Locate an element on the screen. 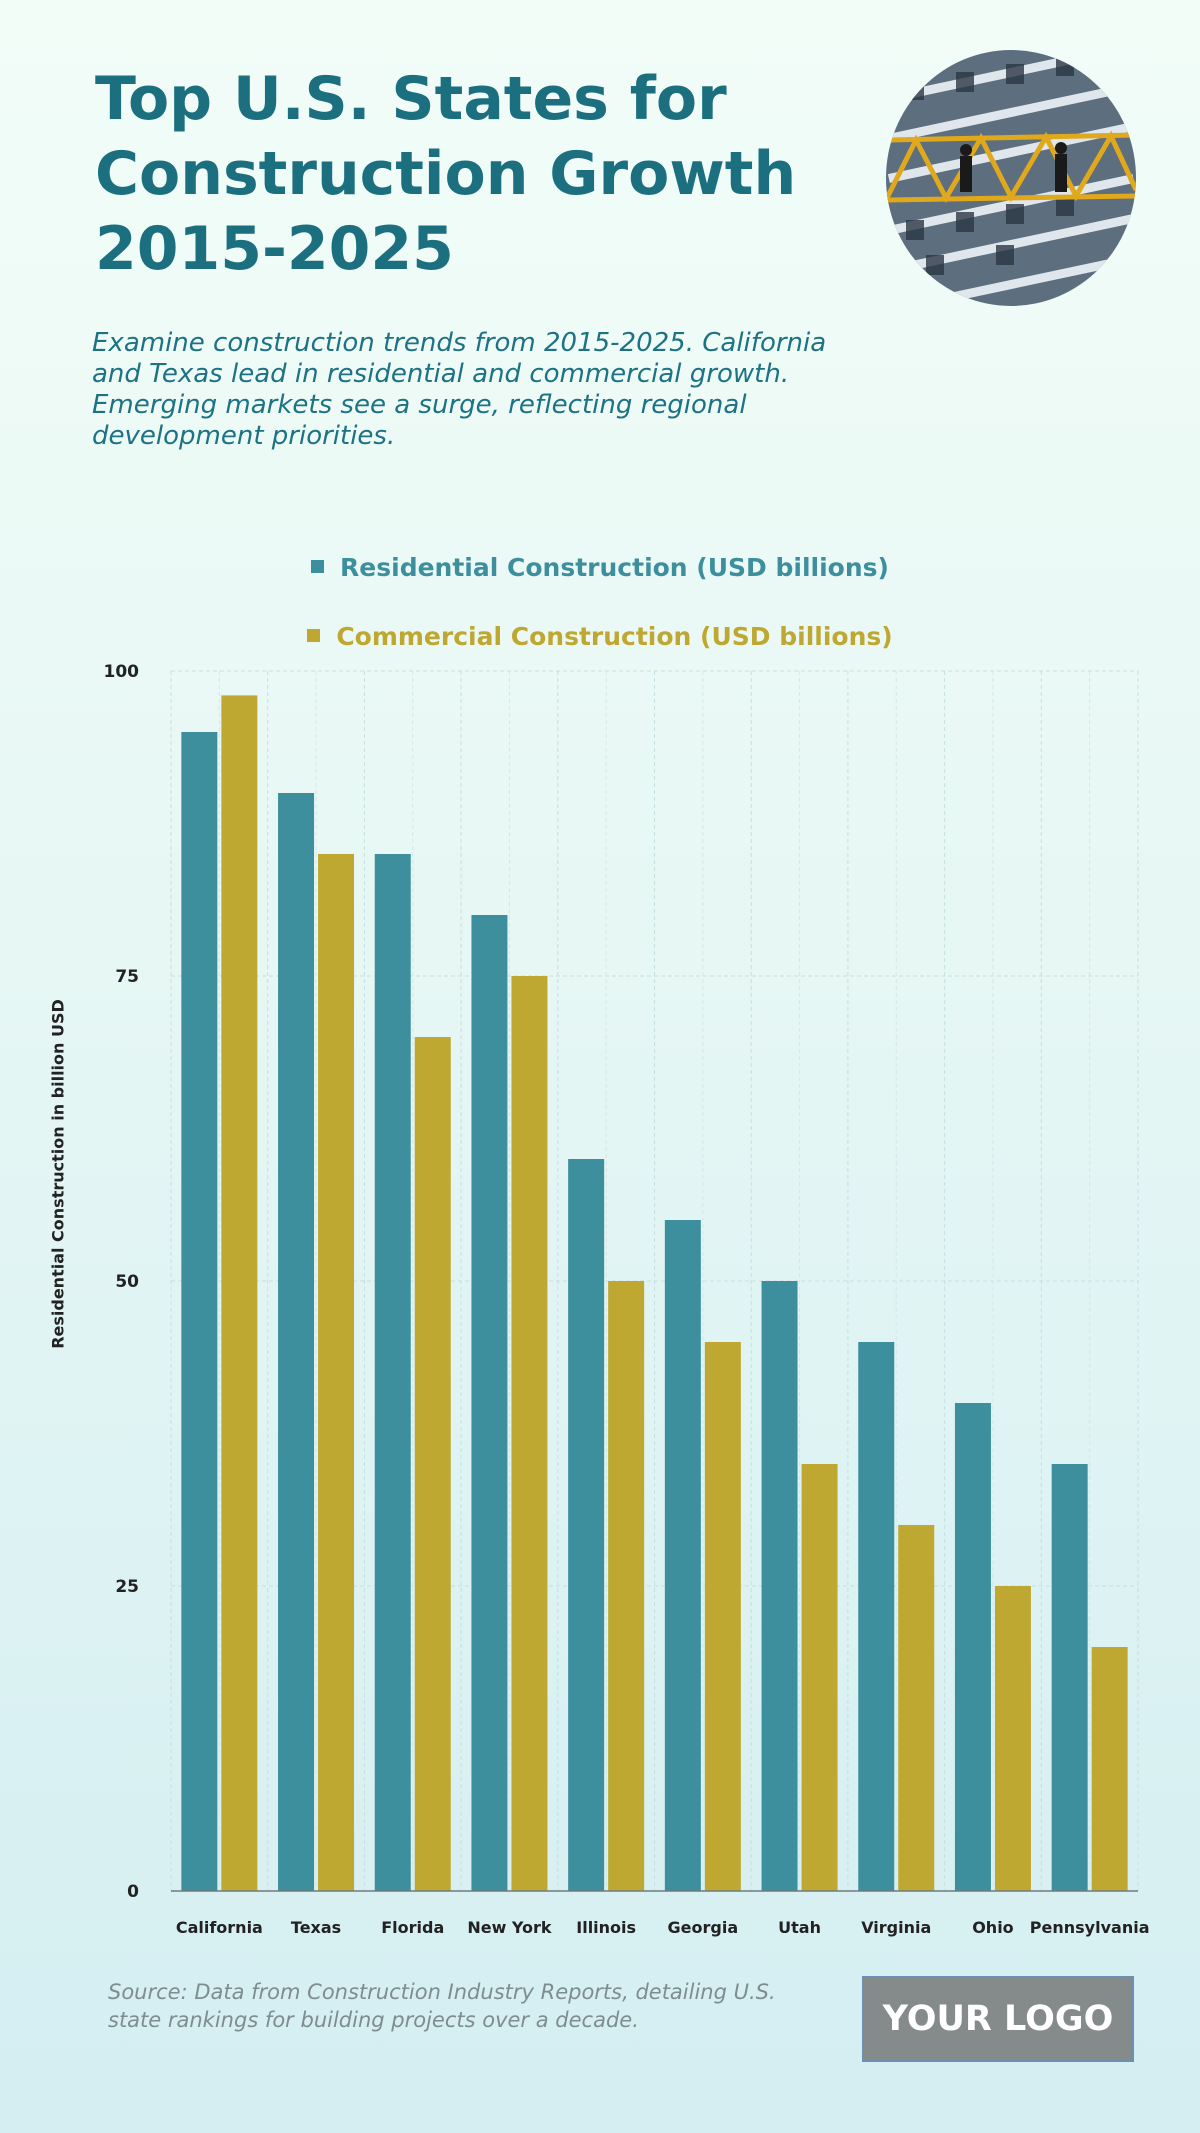 The width and height of the screenshot is (1200, 2133). legend-commercial-swatch is located at coordinates (314, 635).